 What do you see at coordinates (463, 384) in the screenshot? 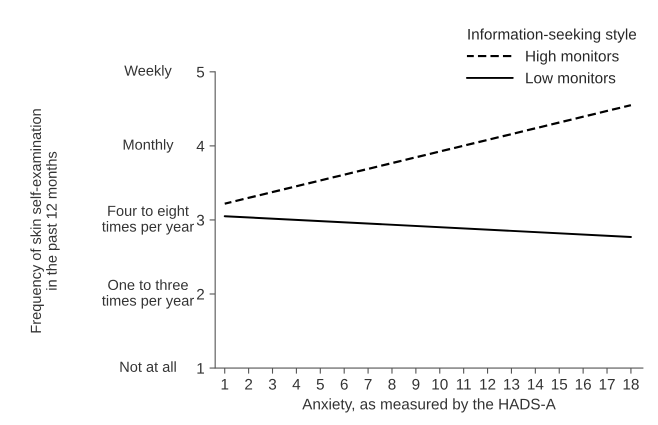
I see `x-tick-label: 11` at bounding box center [463, 384].